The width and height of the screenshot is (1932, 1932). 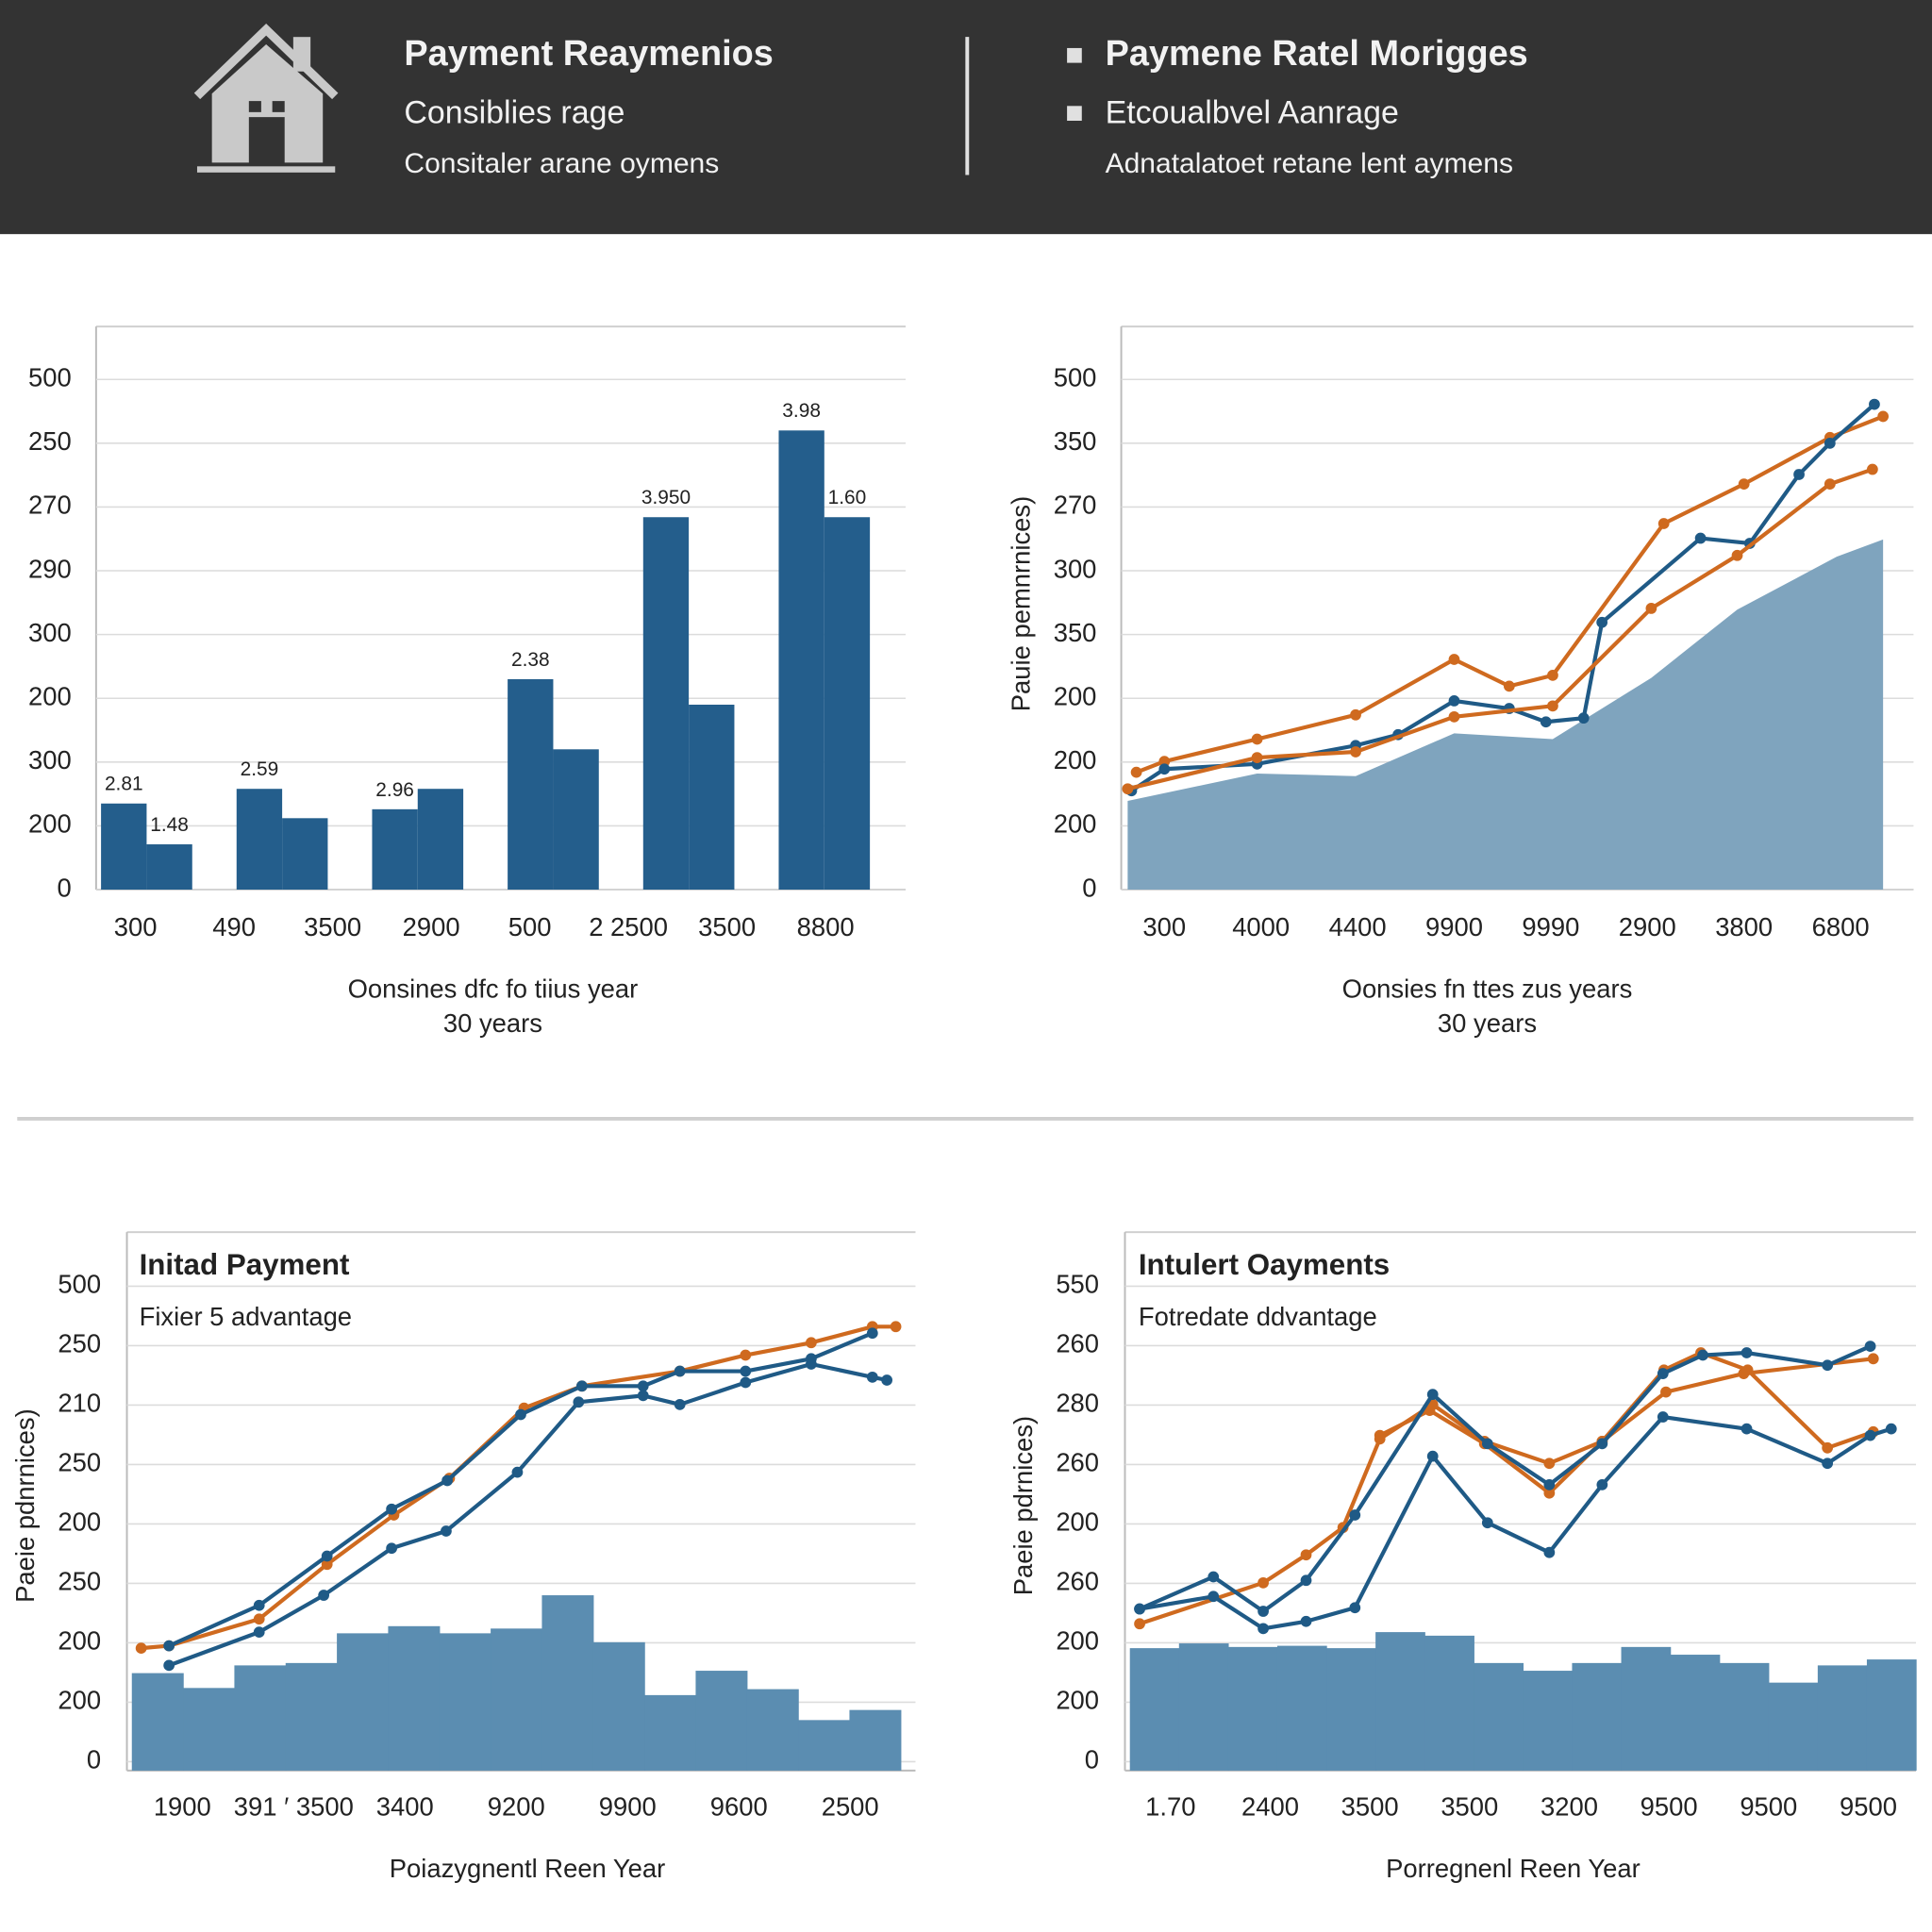 I want to click on x-tick-label: 8800, so click(x=826, y=926).